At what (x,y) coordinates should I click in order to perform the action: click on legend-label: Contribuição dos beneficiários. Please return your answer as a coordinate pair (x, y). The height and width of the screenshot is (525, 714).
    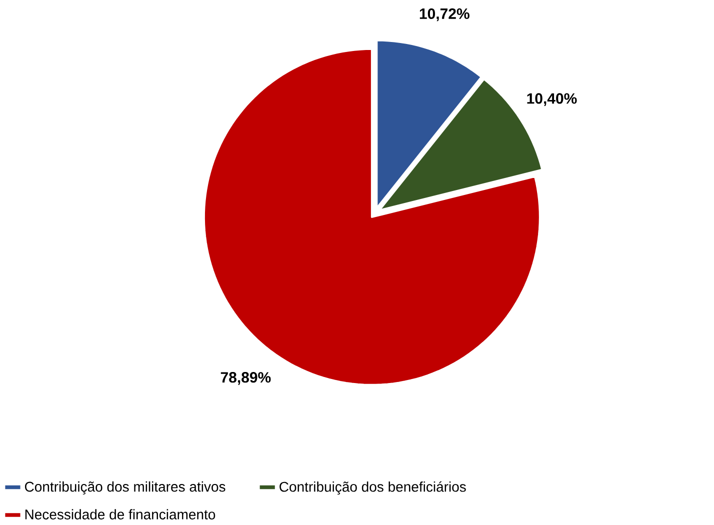
    Looking at the image, I should click on (373, 488).